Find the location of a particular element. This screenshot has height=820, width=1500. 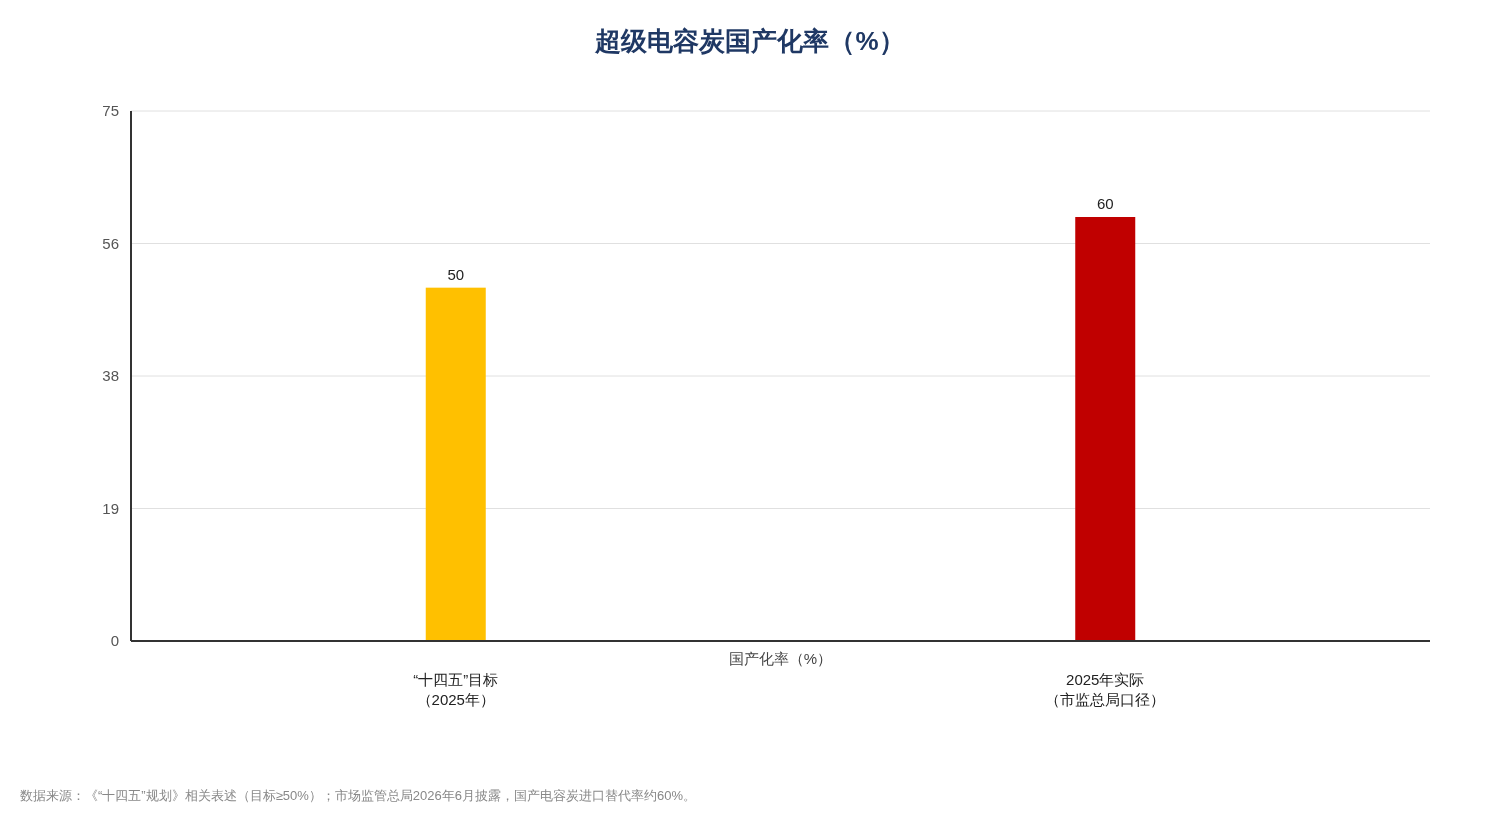

y-tick-label: 38 is located at coordinates (110, 375).